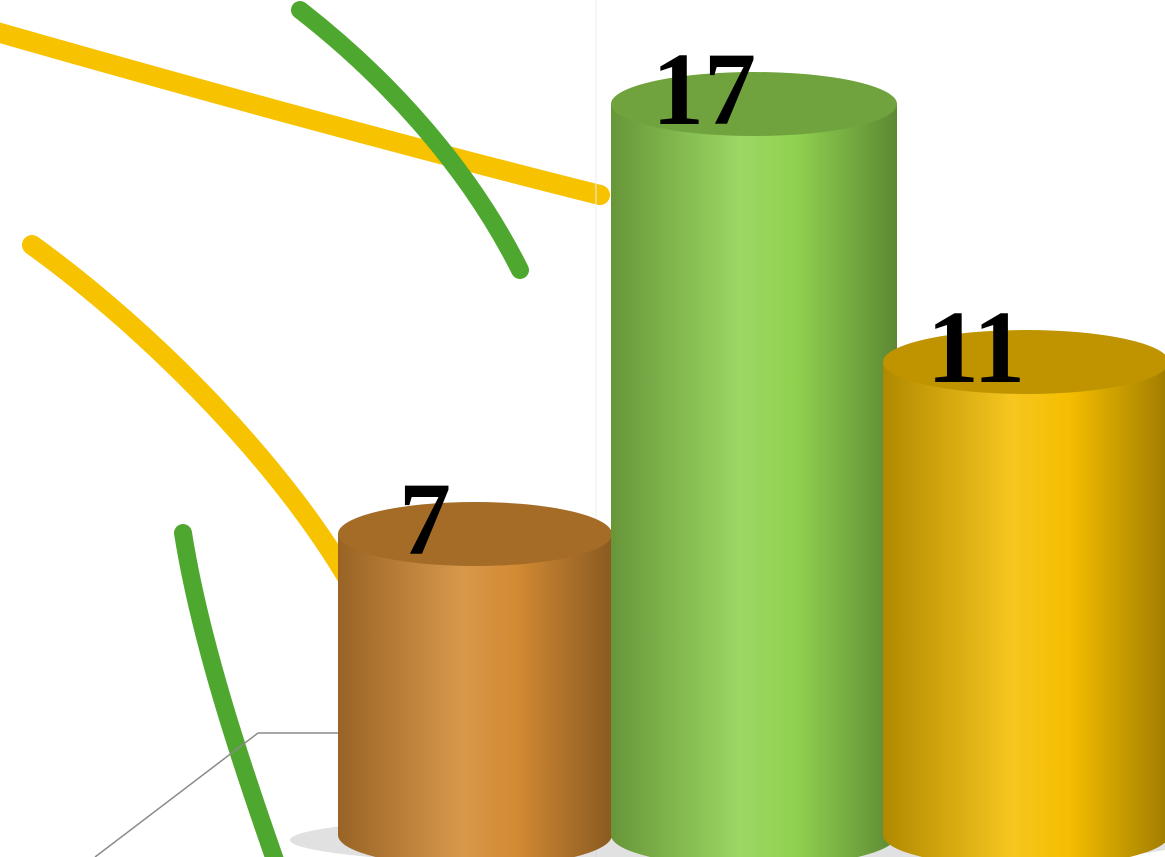 The image size is (1165, 857). What do you see at coordinates (475, 534) in the screenshot?
I see `bar-1-top` at bounding box center [475, 534].